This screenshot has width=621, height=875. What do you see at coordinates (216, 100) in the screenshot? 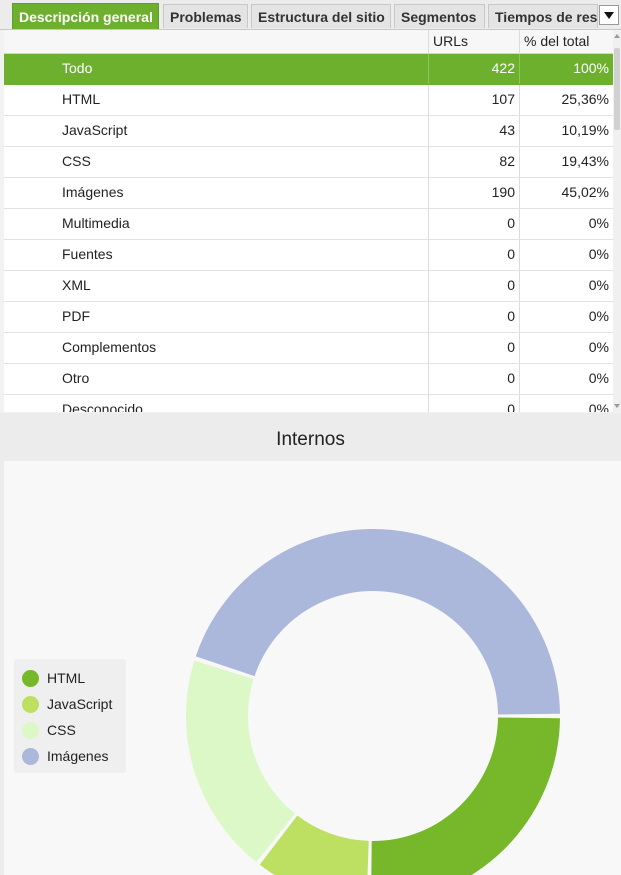
I see `row-name-cell: HTML` at bounding box center [216, 100].